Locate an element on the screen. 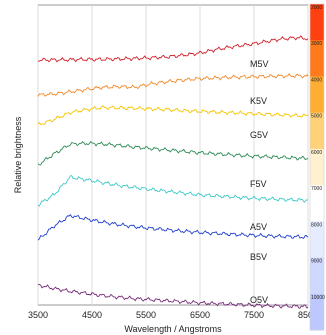  series-label: O5V is located at coordinates (259, 300).